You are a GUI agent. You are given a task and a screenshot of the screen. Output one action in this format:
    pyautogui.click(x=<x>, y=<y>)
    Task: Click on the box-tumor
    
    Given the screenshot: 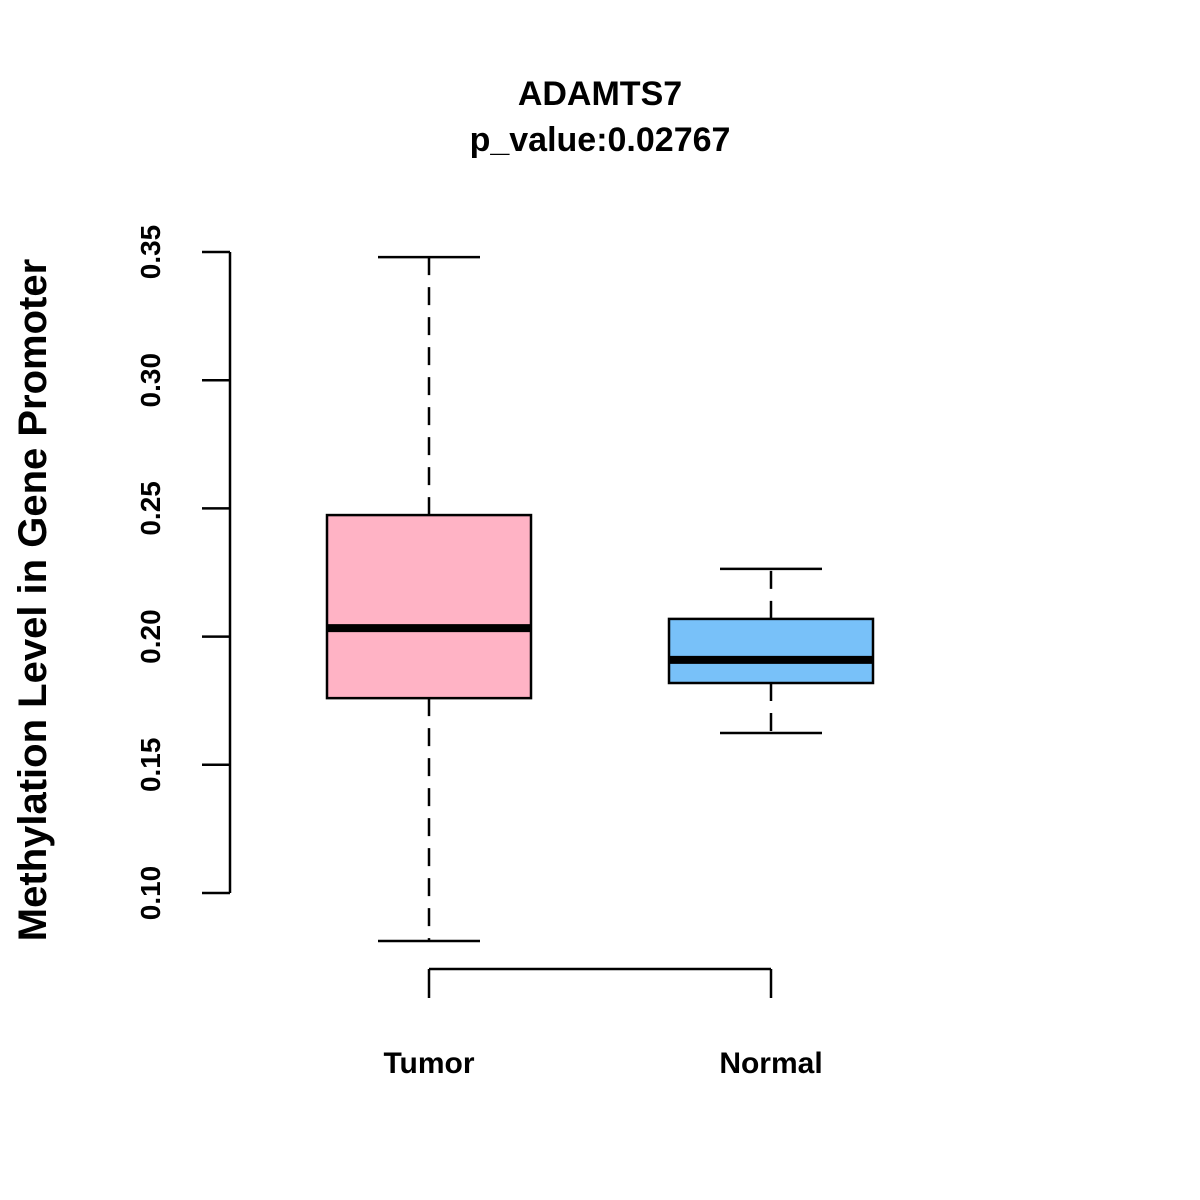 What is the action you would take?
    pyautogui.click(x=429, y=599)
    